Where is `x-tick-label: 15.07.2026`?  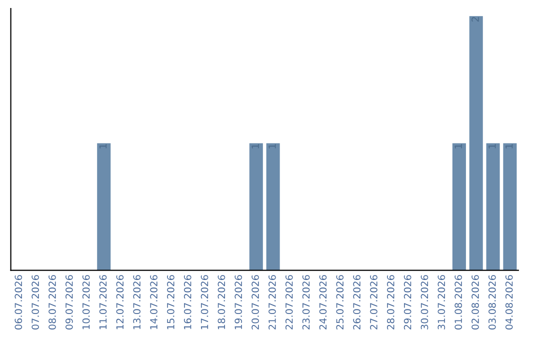 x-tick-label: 15.07.2026 is located at coordinates (170, 302).